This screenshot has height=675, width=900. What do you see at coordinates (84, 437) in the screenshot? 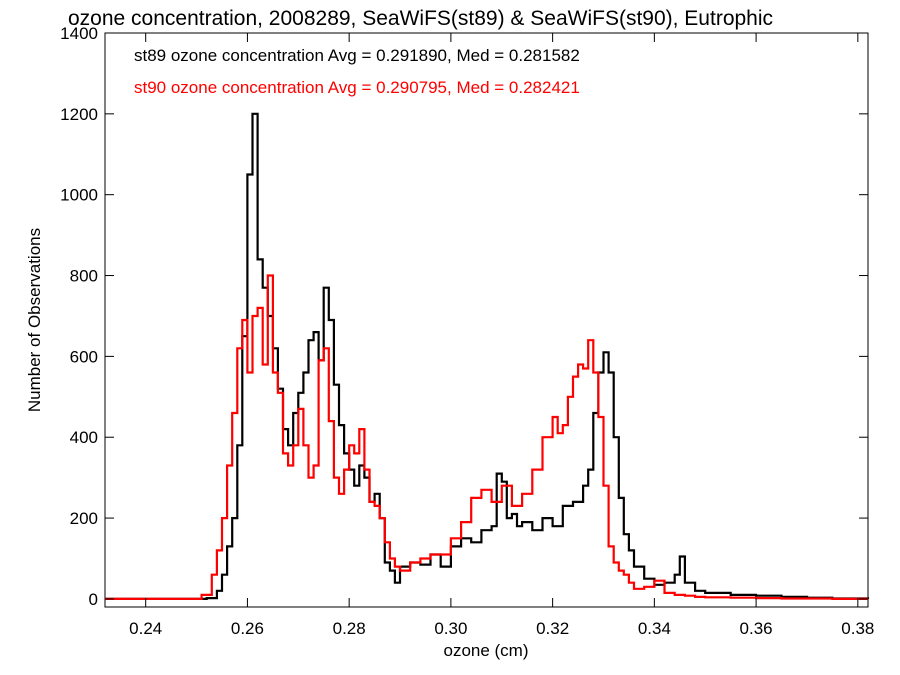
I see `y-tick-label: 400` at bounding box center [84, 437].